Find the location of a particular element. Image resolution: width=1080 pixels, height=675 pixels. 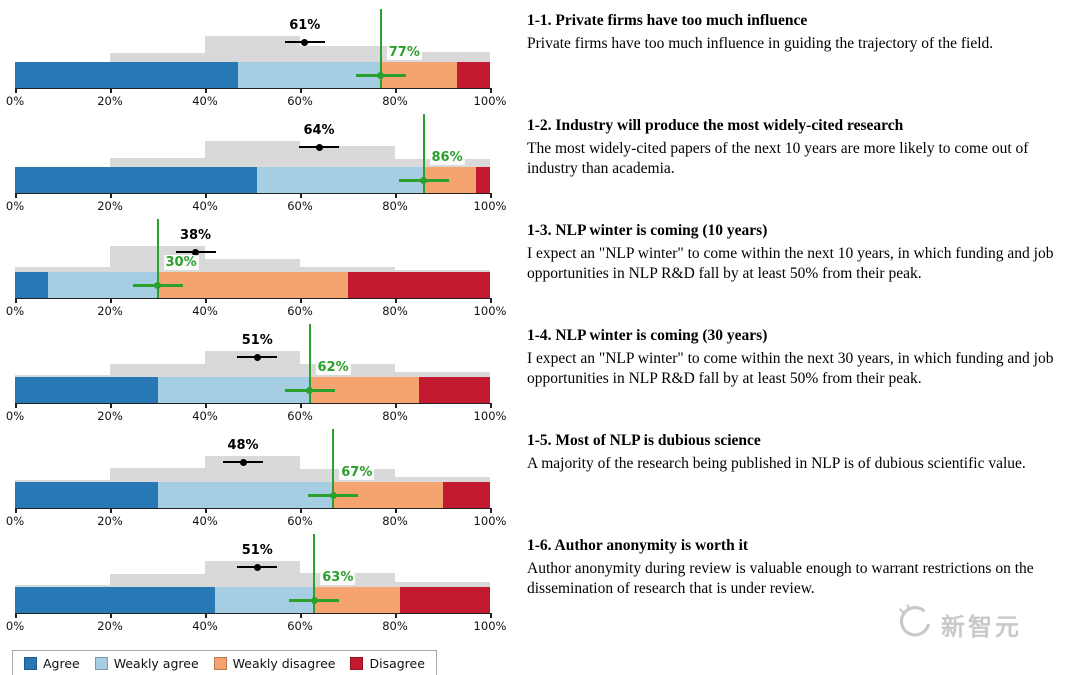

plot-area: 61% 77% is located at coordinates (252, 48).